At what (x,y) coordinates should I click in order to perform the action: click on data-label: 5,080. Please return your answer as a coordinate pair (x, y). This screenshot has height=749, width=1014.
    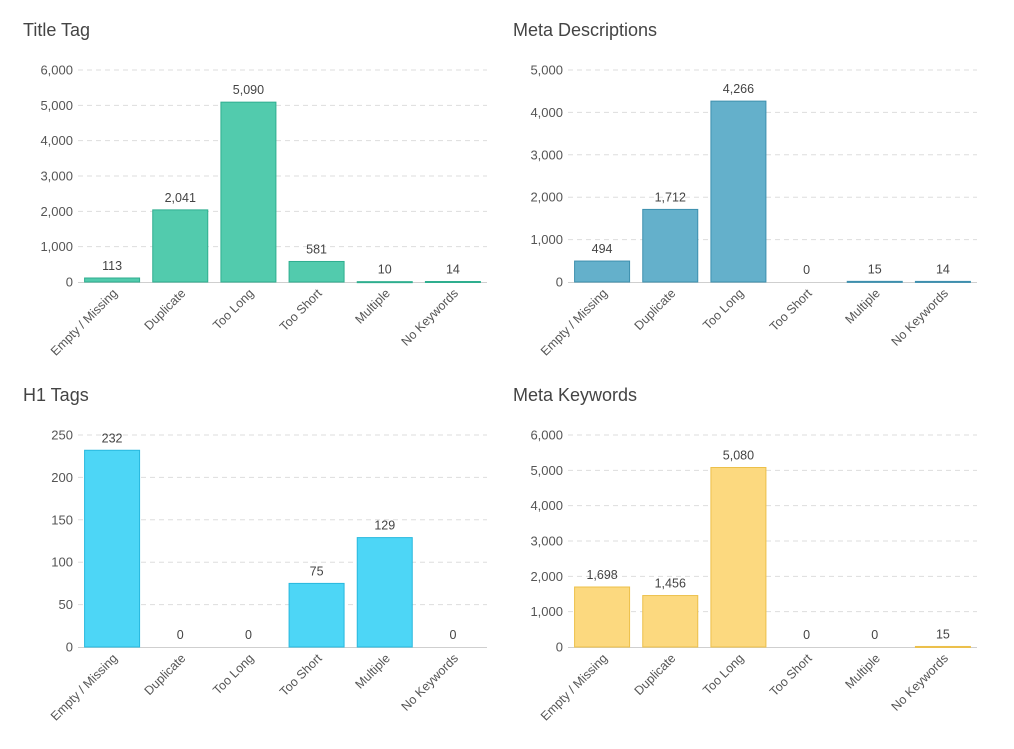
    Looking at the image, I should click on (738, 456).